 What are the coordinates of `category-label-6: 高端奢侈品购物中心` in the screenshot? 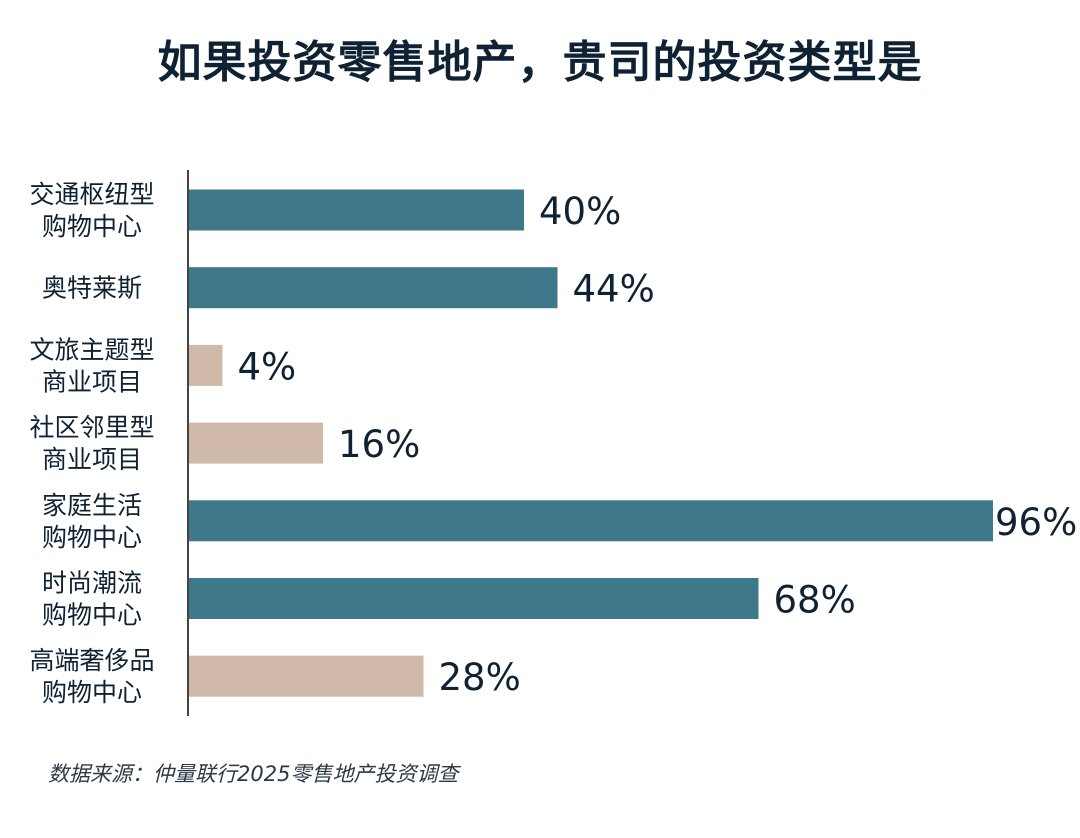 It's located at (91, 676).